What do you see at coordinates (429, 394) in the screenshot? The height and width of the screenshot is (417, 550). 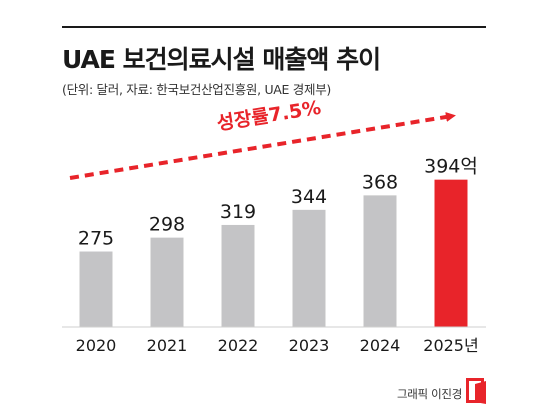 I see `graphic-credit: 그래픽 이진경` at bounding box center [429, 394].